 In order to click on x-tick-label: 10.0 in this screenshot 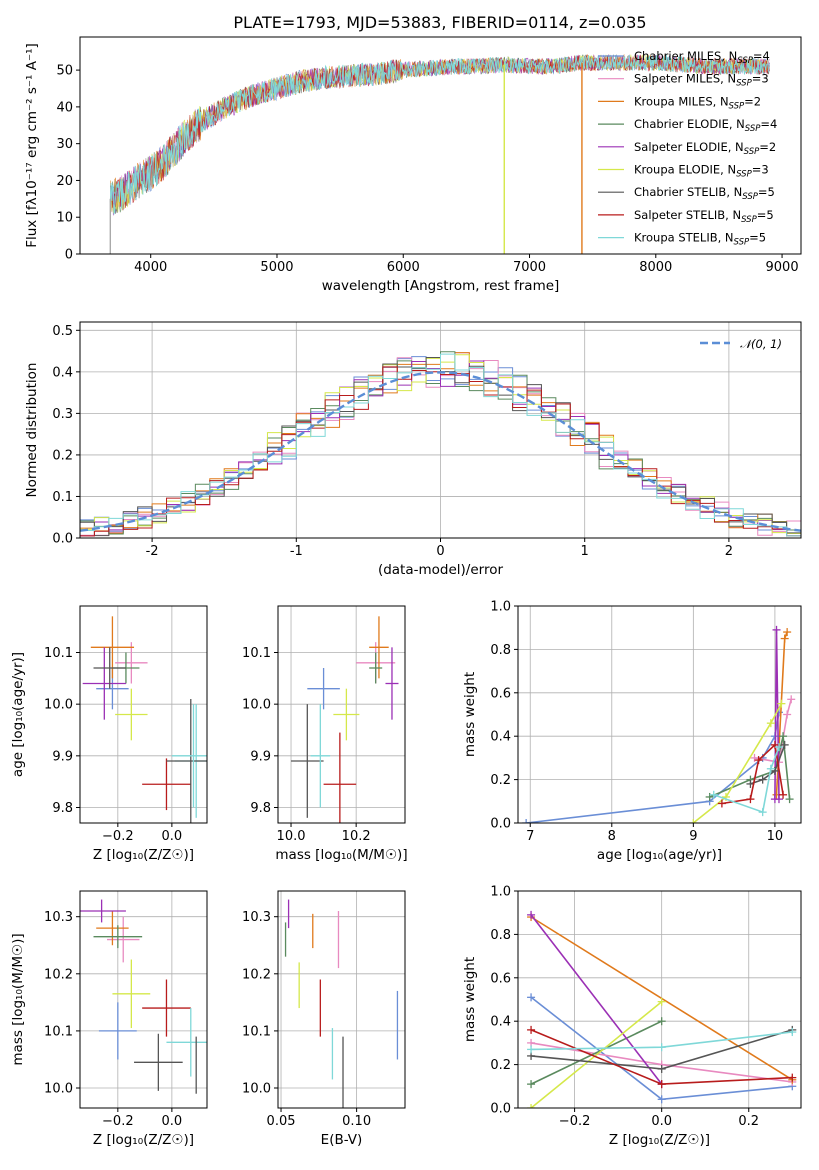, I will do `click(291, 836)`.